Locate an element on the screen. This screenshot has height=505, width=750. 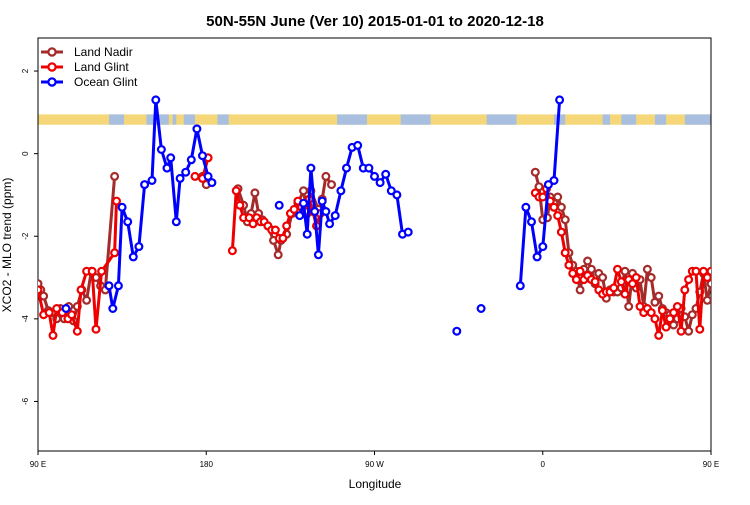
legend-marker is located at coordinates (52, 82).